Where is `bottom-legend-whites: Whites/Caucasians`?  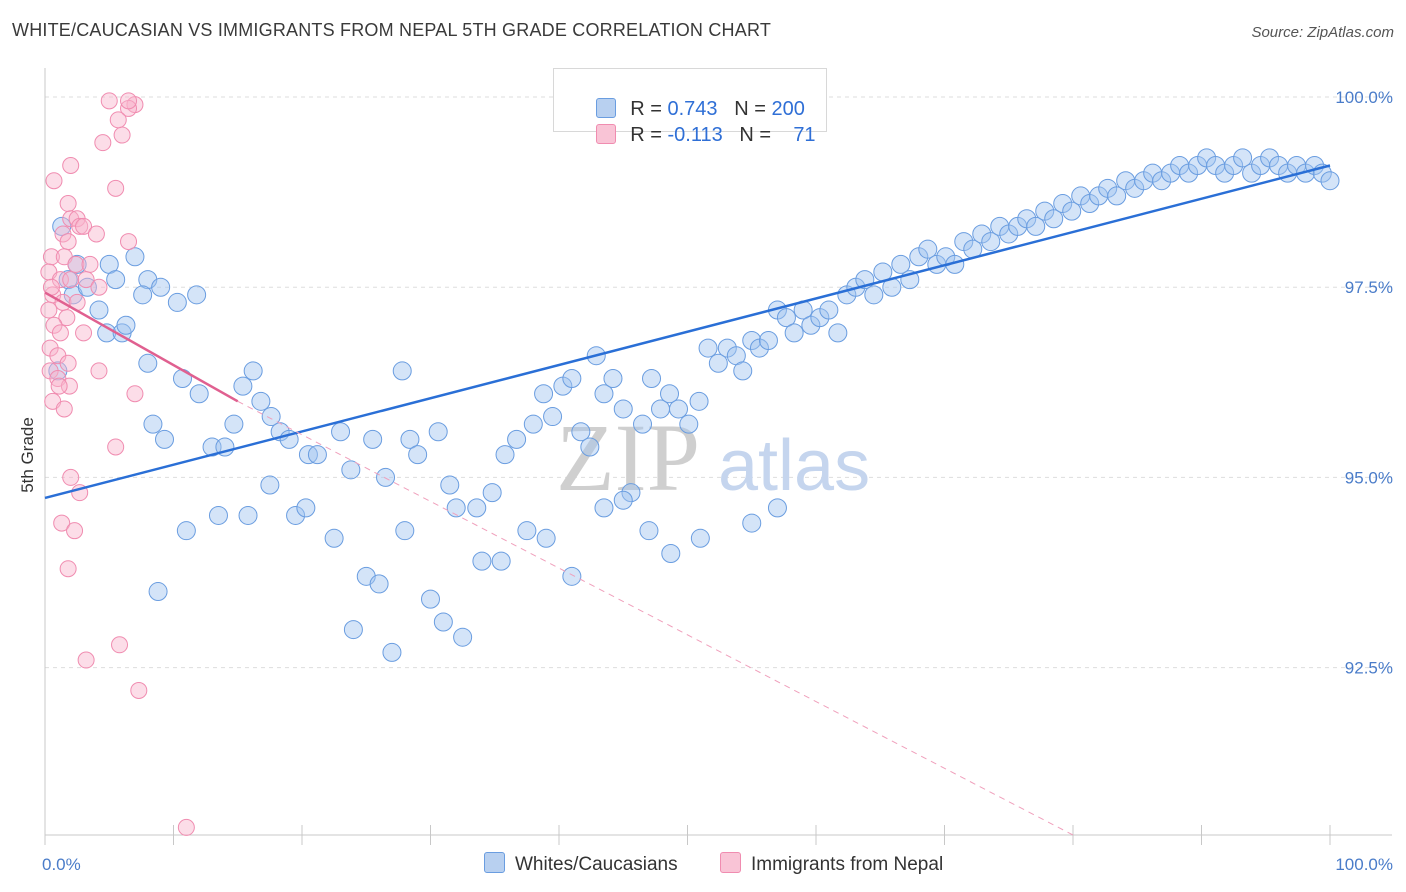
bottom-legend-whites: Whites/Caucasians is located at coordinates (581, 864).